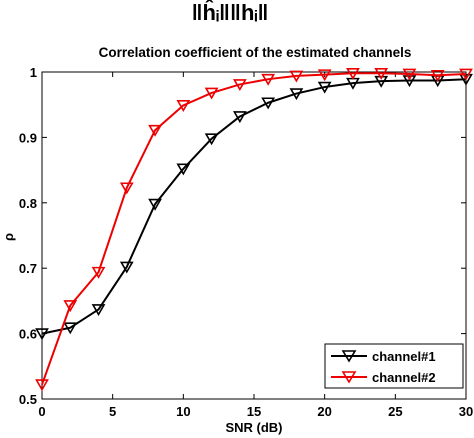  I want to click on y-tick-label: 0.9, so click(28, 137).